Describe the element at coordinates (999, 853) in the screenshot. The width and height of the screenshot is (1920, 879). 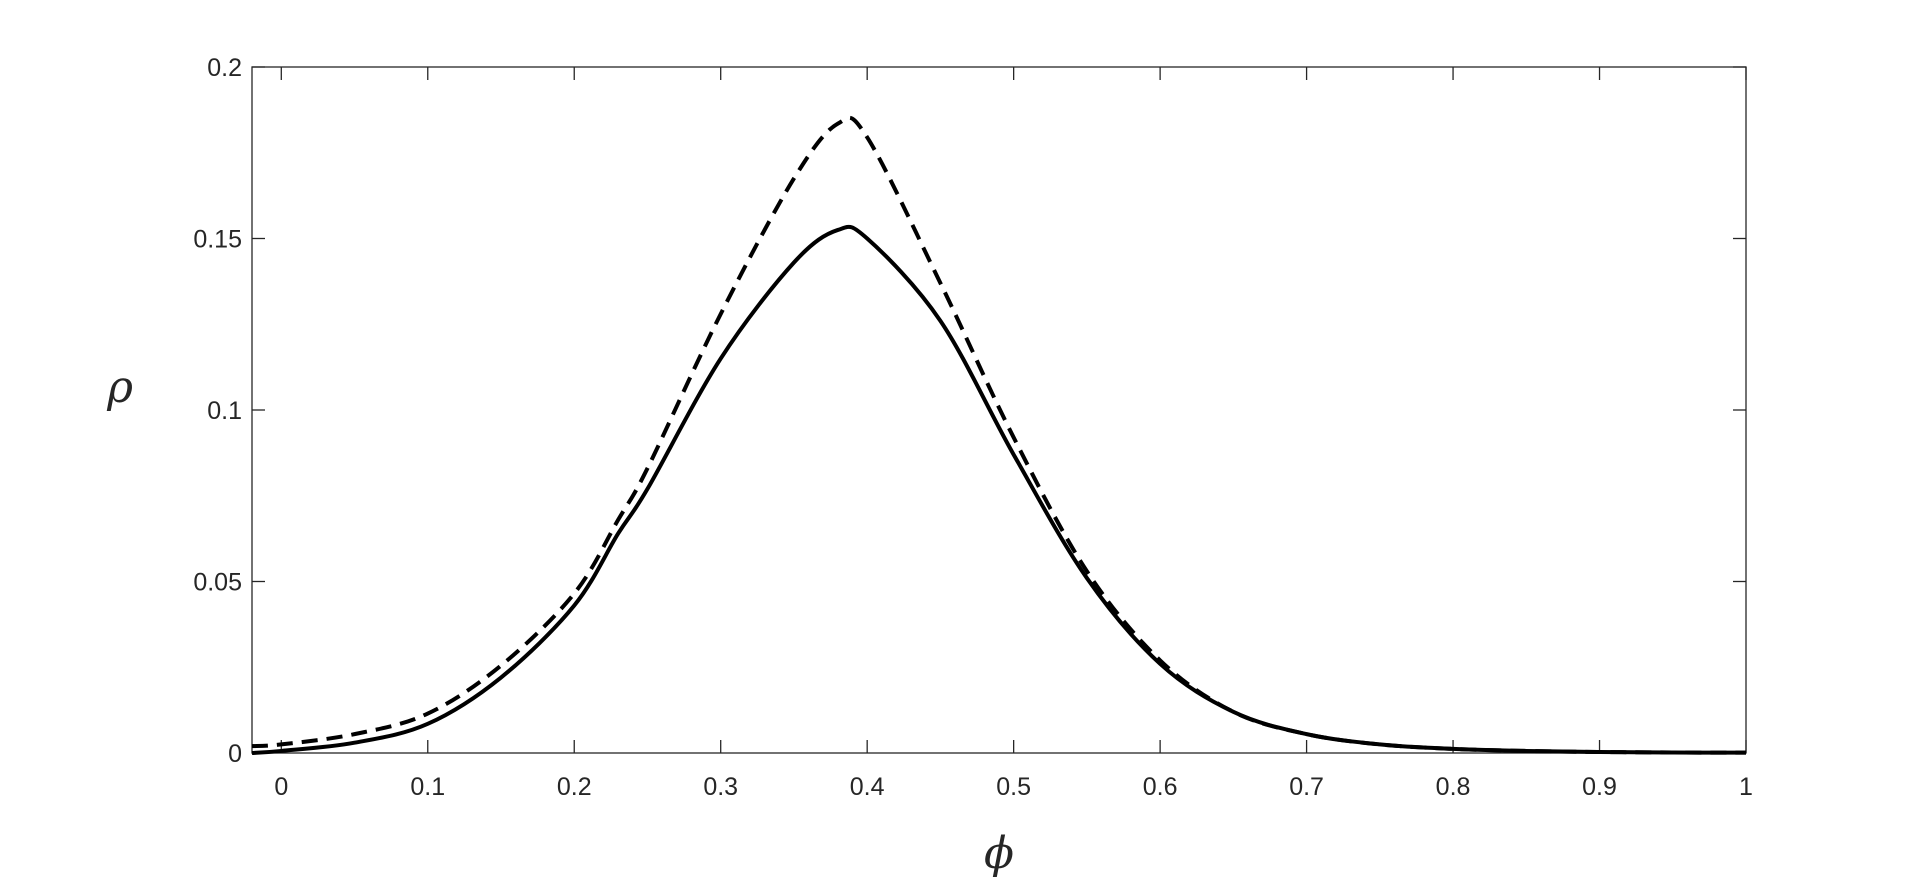
I see `x-axis-title: ϕ` at that location.